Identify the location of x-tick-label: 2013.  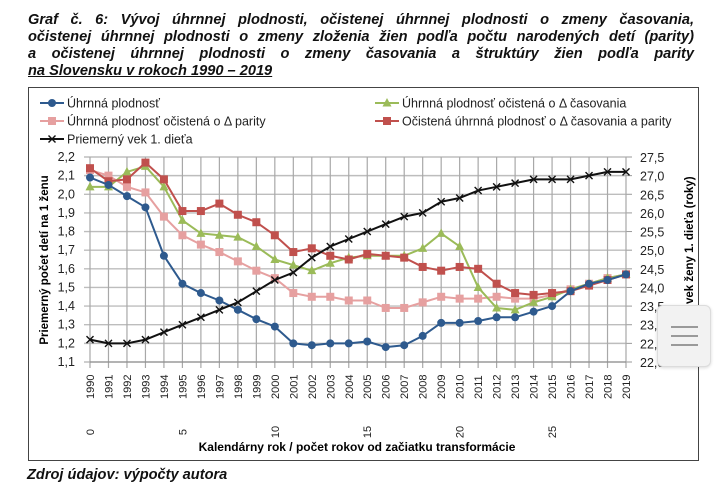
(516, 387).